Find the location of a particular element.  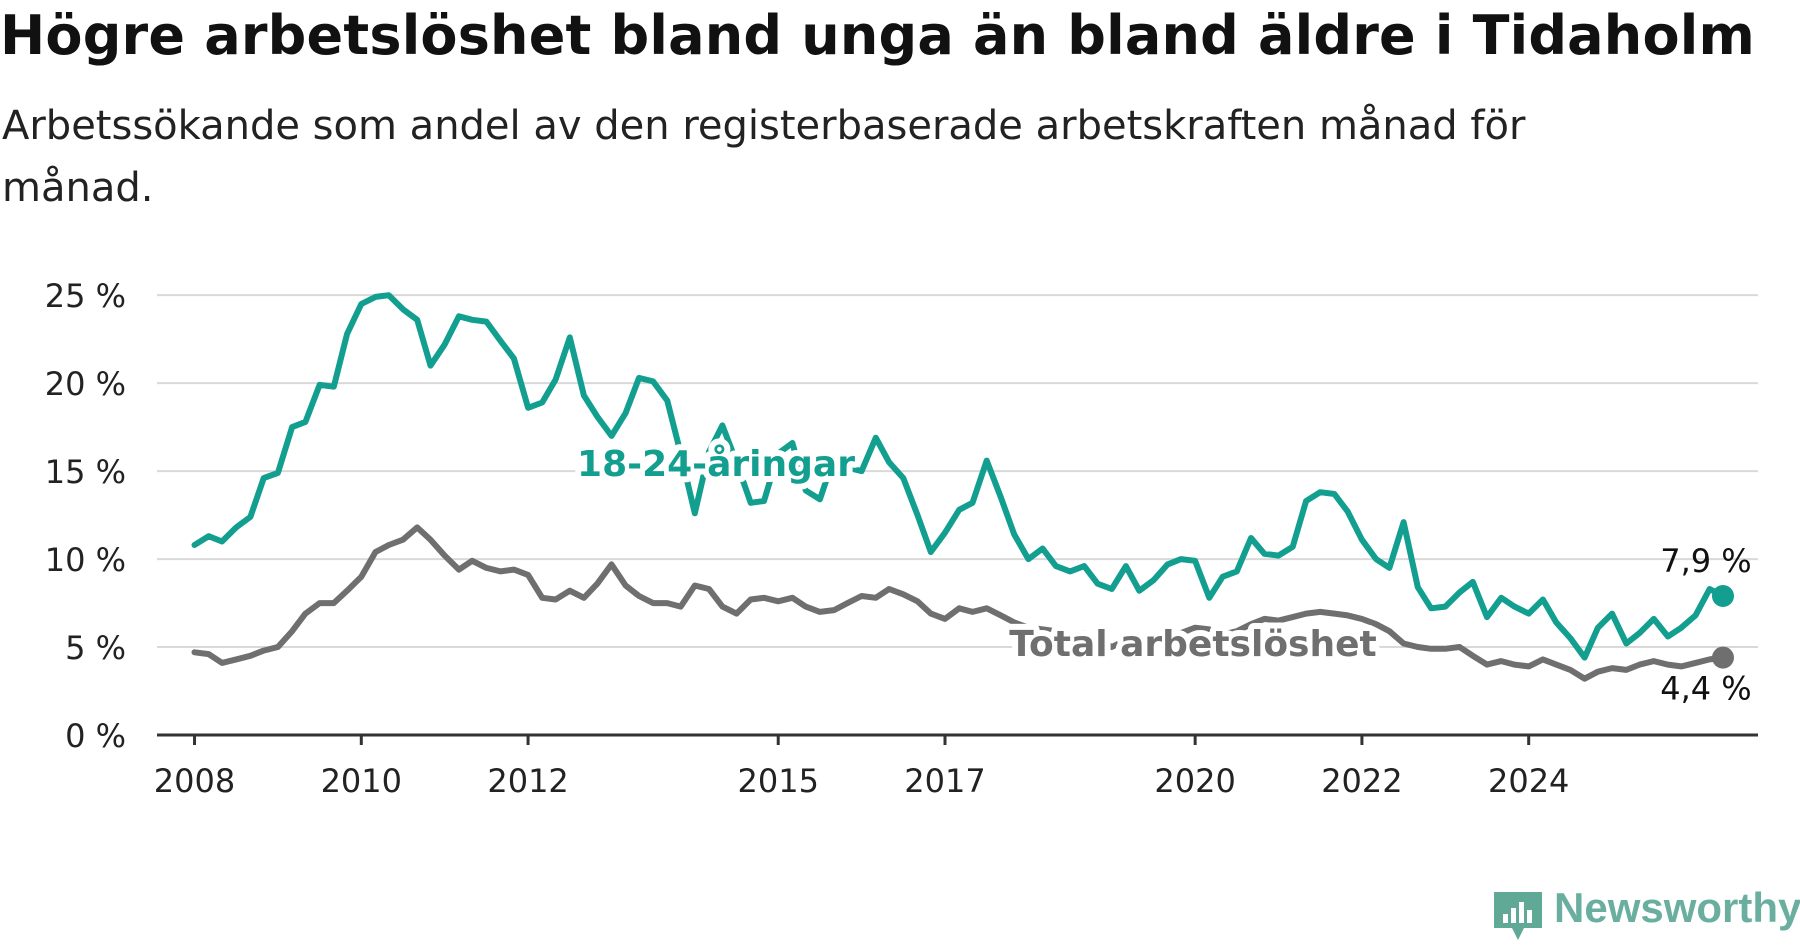

x-tick-label: 2020 is located at coordinates (1194, 781).